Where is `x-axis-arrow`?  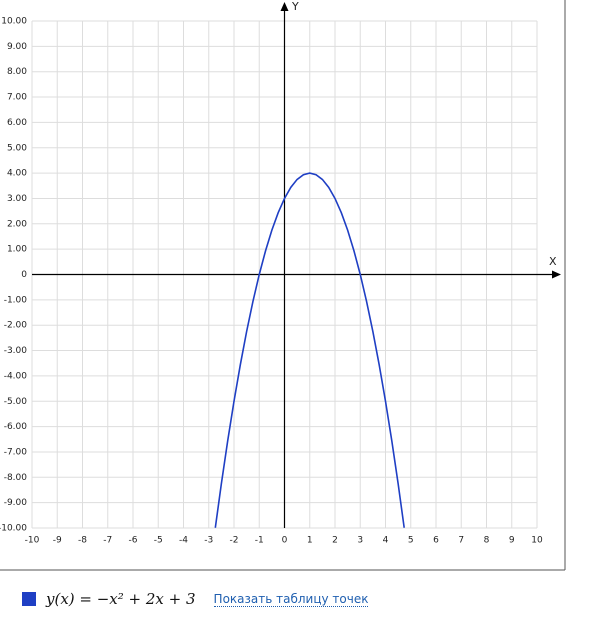
x-axis-arrow is located at coordinates (556, 274).